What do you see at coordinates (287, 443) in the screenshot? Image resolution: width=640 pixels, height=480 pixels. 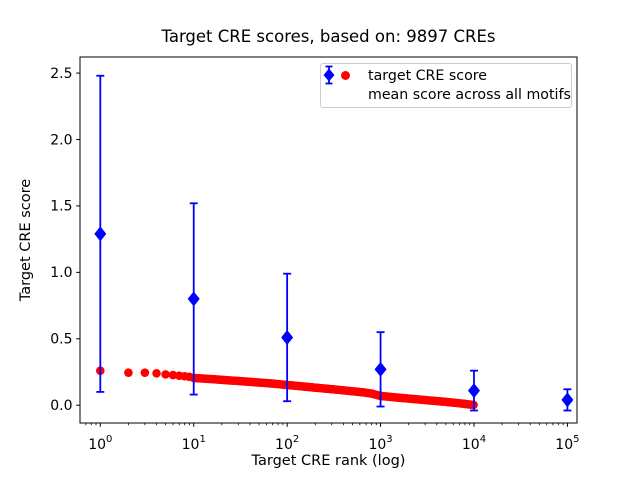 I see `svg-text: 10²` at bounding box center [287, 443].